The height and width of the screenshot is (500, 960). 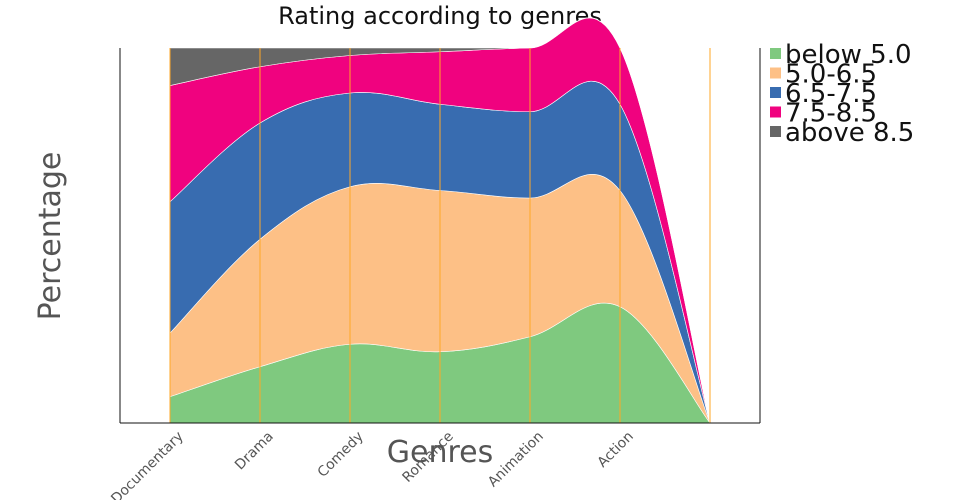 I want to click on x-tick-label-documentary: Documentary, so click(x=147, y=464).